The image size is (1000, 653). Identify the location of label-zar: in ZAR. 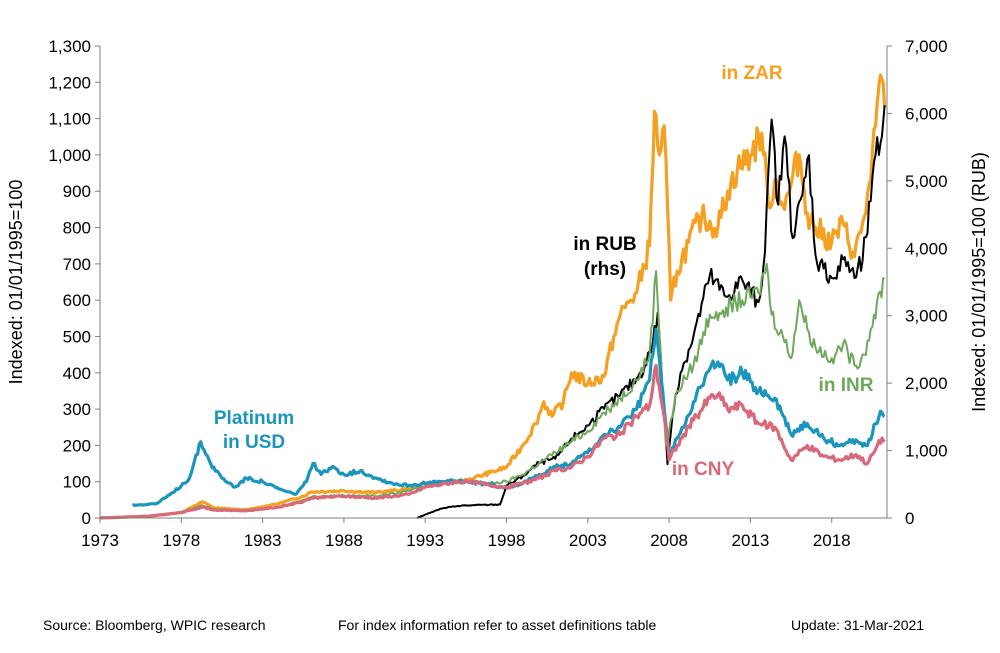
(751, 73).